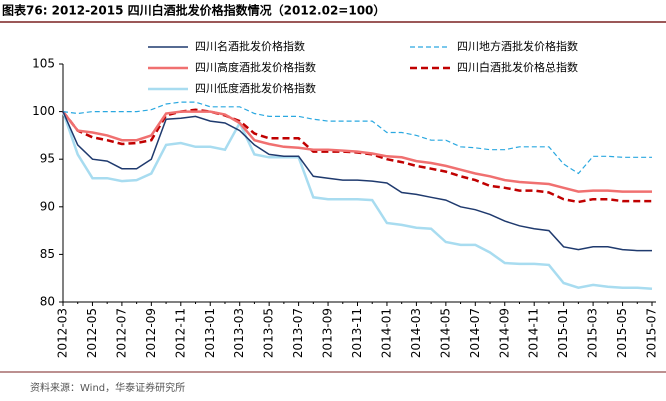  Describe the element at coordinates (47, 254) in the screenshot. I see `y-tick-label: 85` at that location.